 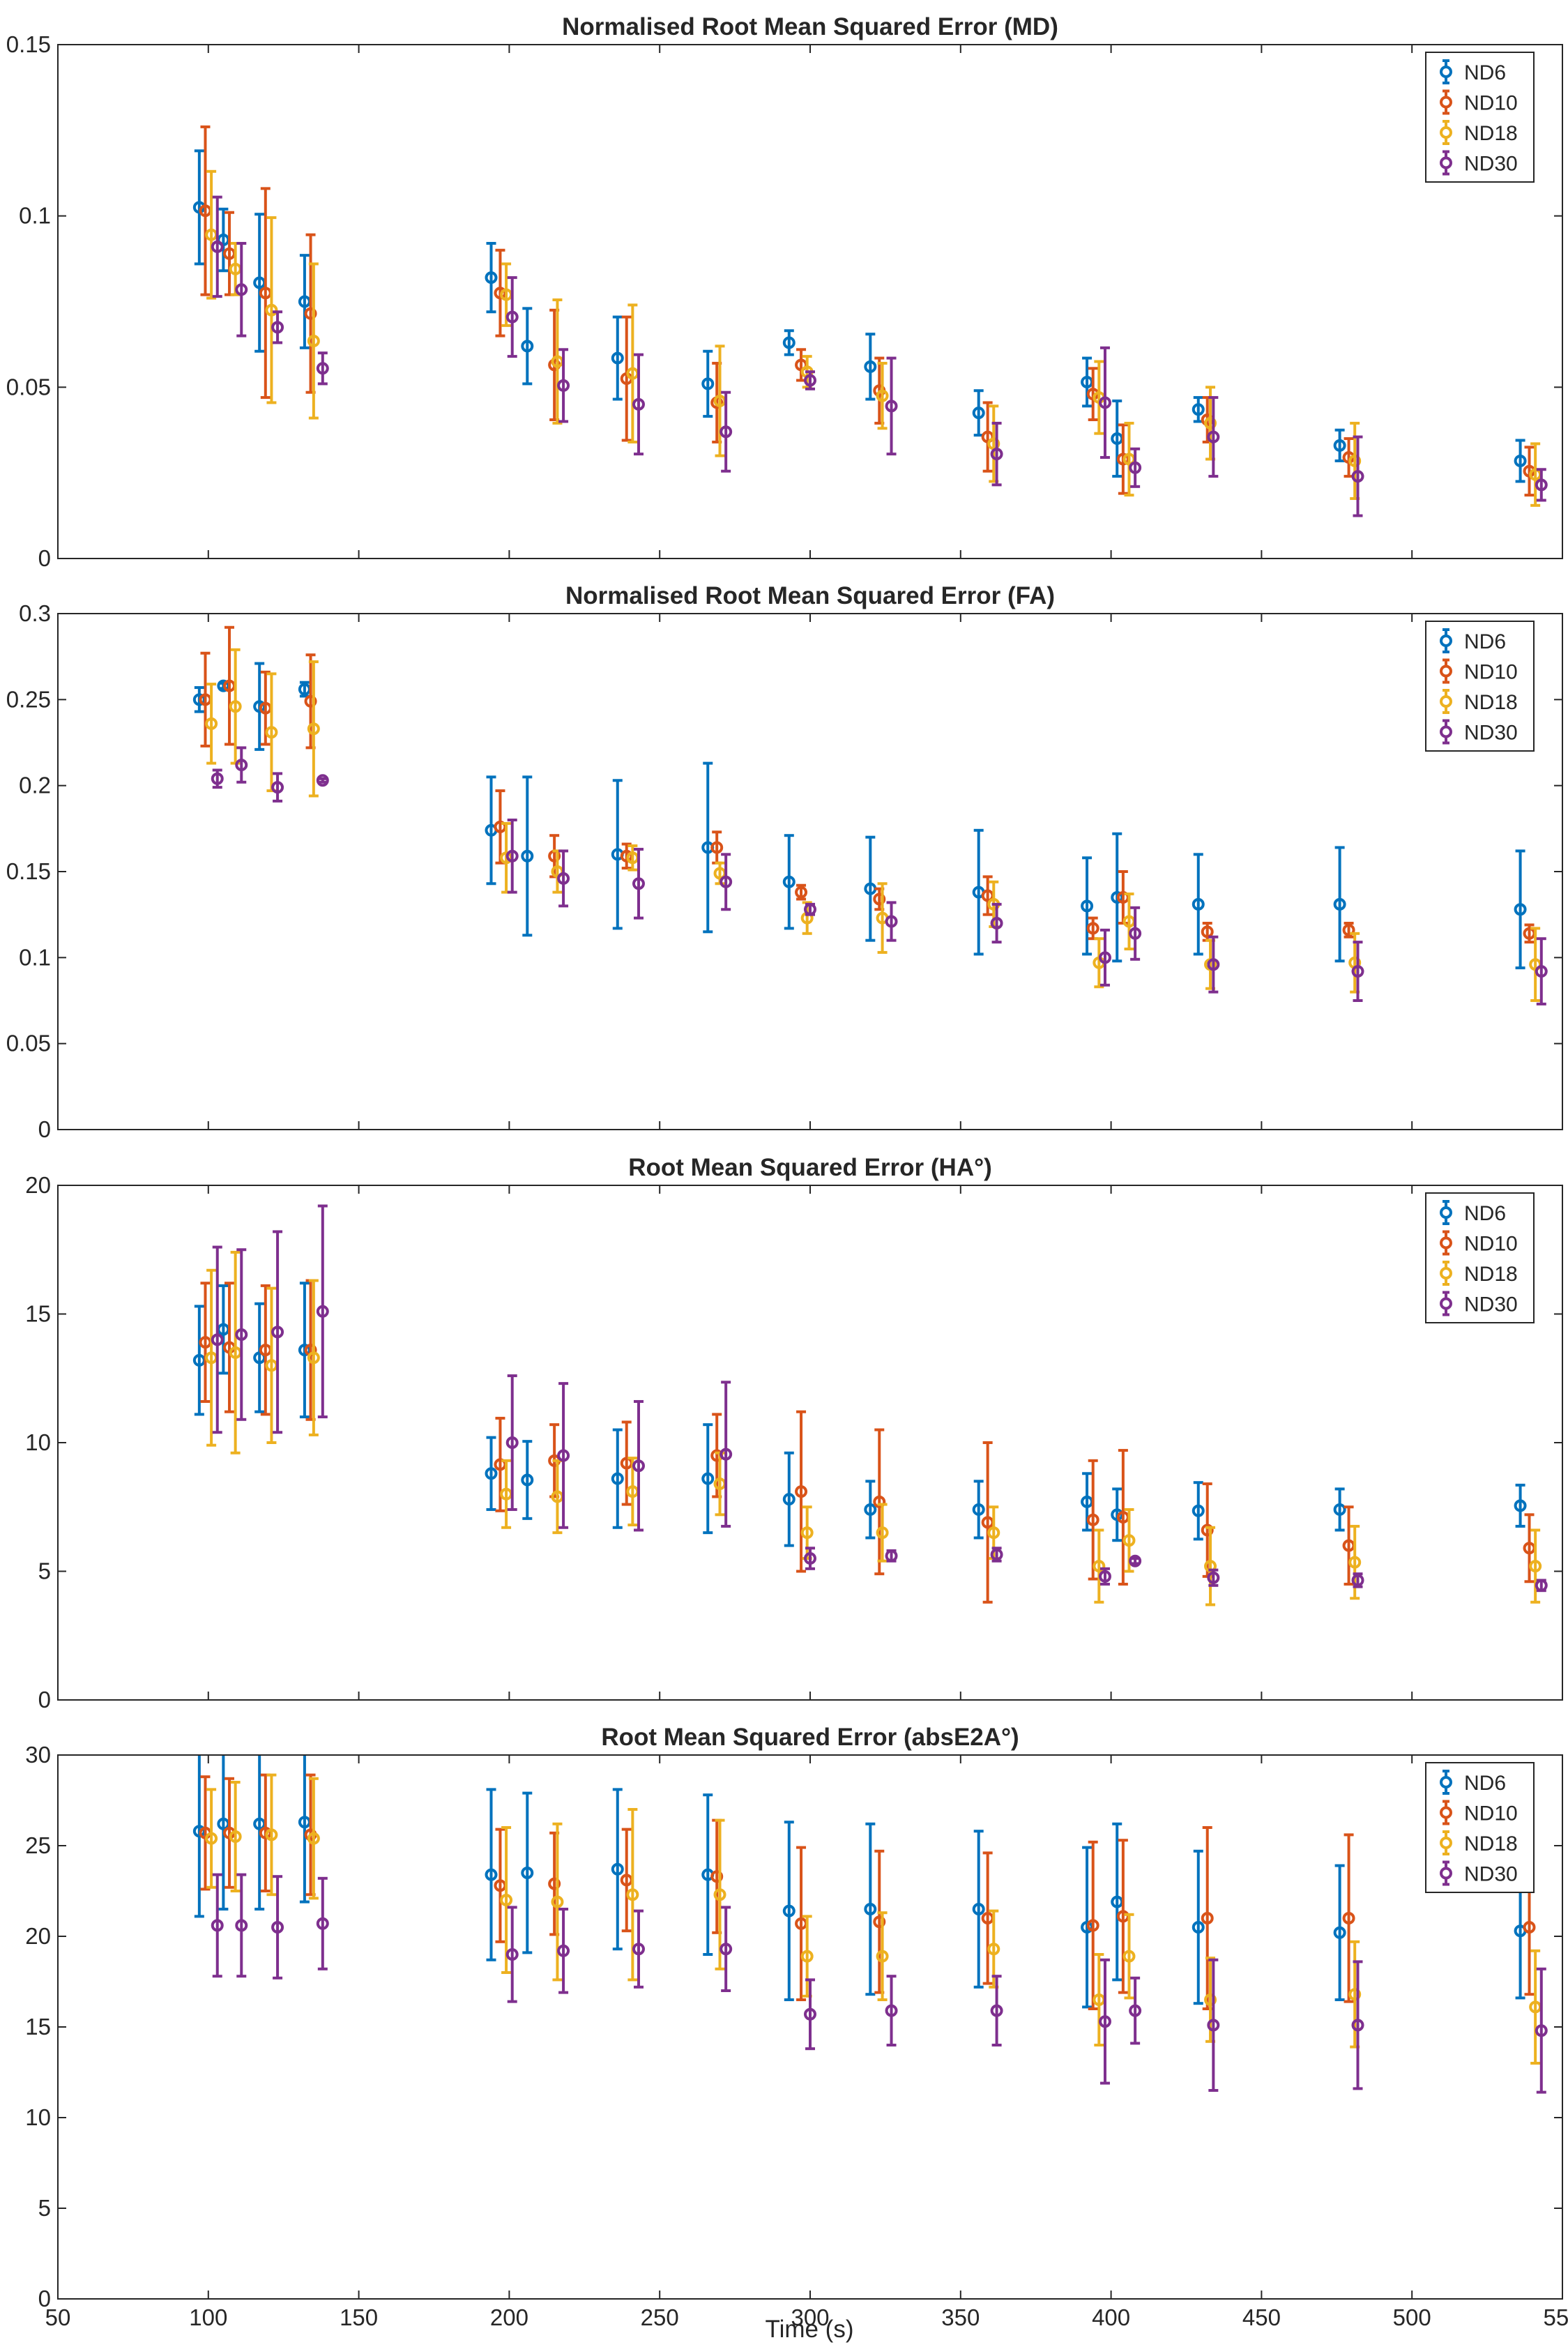 What do you see at coordinates (1491, 1874) in the screenshot?
I see `legend-label: ND30` at bounding box center [1491, 1874].